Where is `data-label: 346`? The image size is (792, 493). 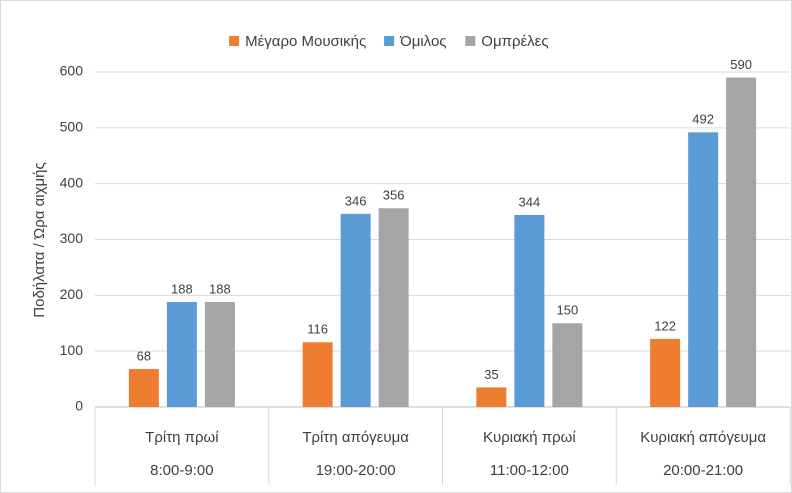 data-label: 346 is located at coordinates (356, 200).